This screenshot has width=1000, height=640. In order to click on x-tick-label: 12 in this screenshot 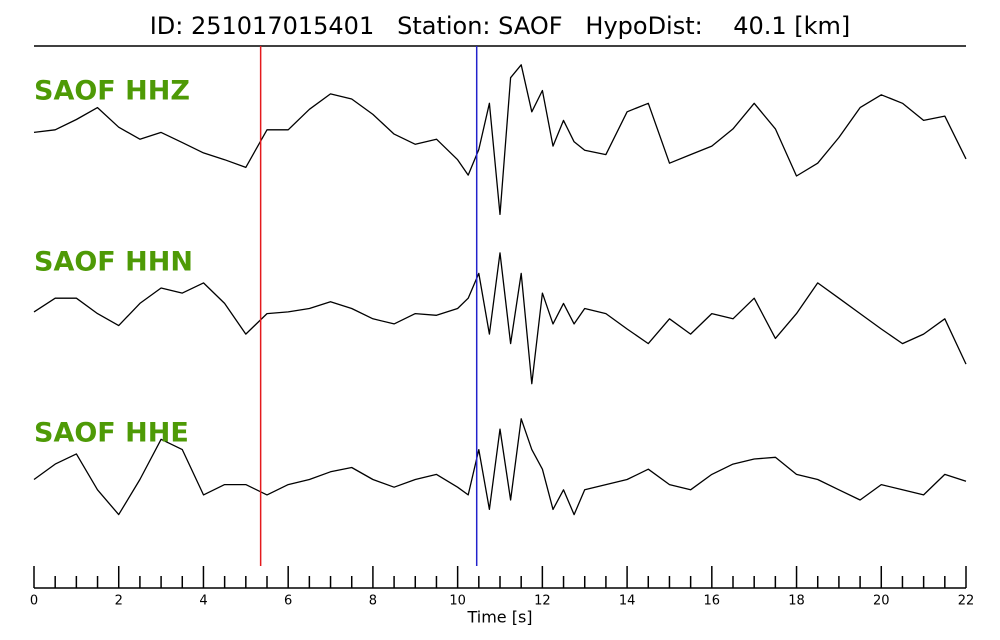, I will do `click(542, 601)`.